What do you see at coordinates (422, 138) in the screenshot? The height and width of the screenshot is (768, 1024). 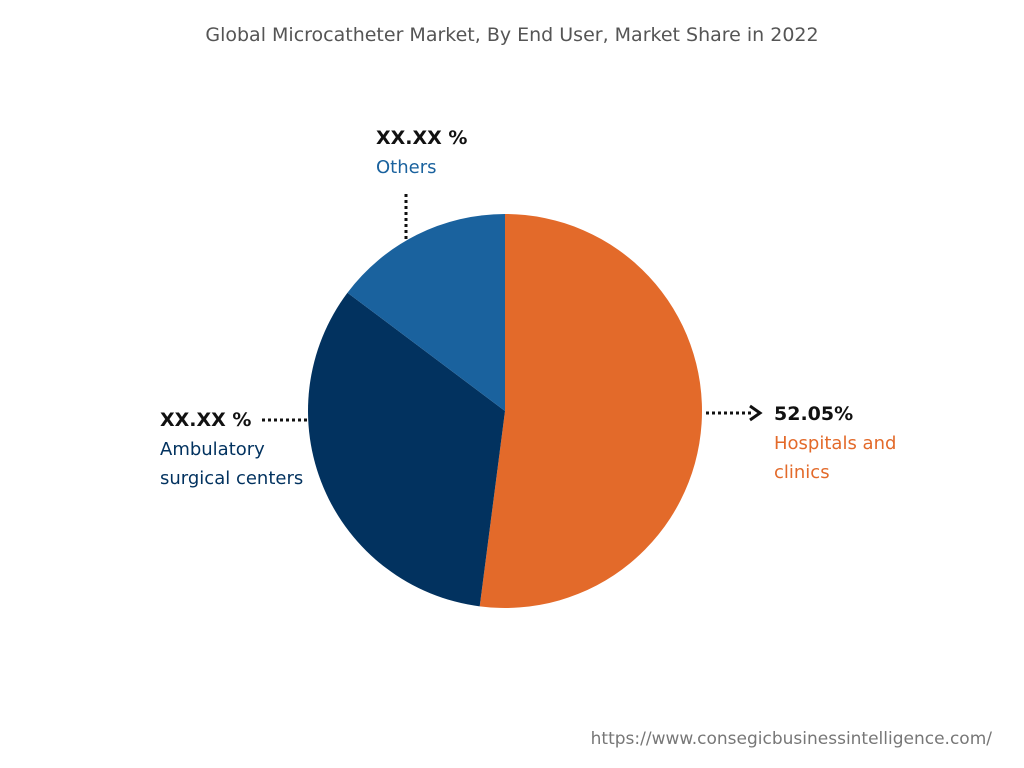 I see `others-value: XX.XX %` at bounding box center [422, 138].